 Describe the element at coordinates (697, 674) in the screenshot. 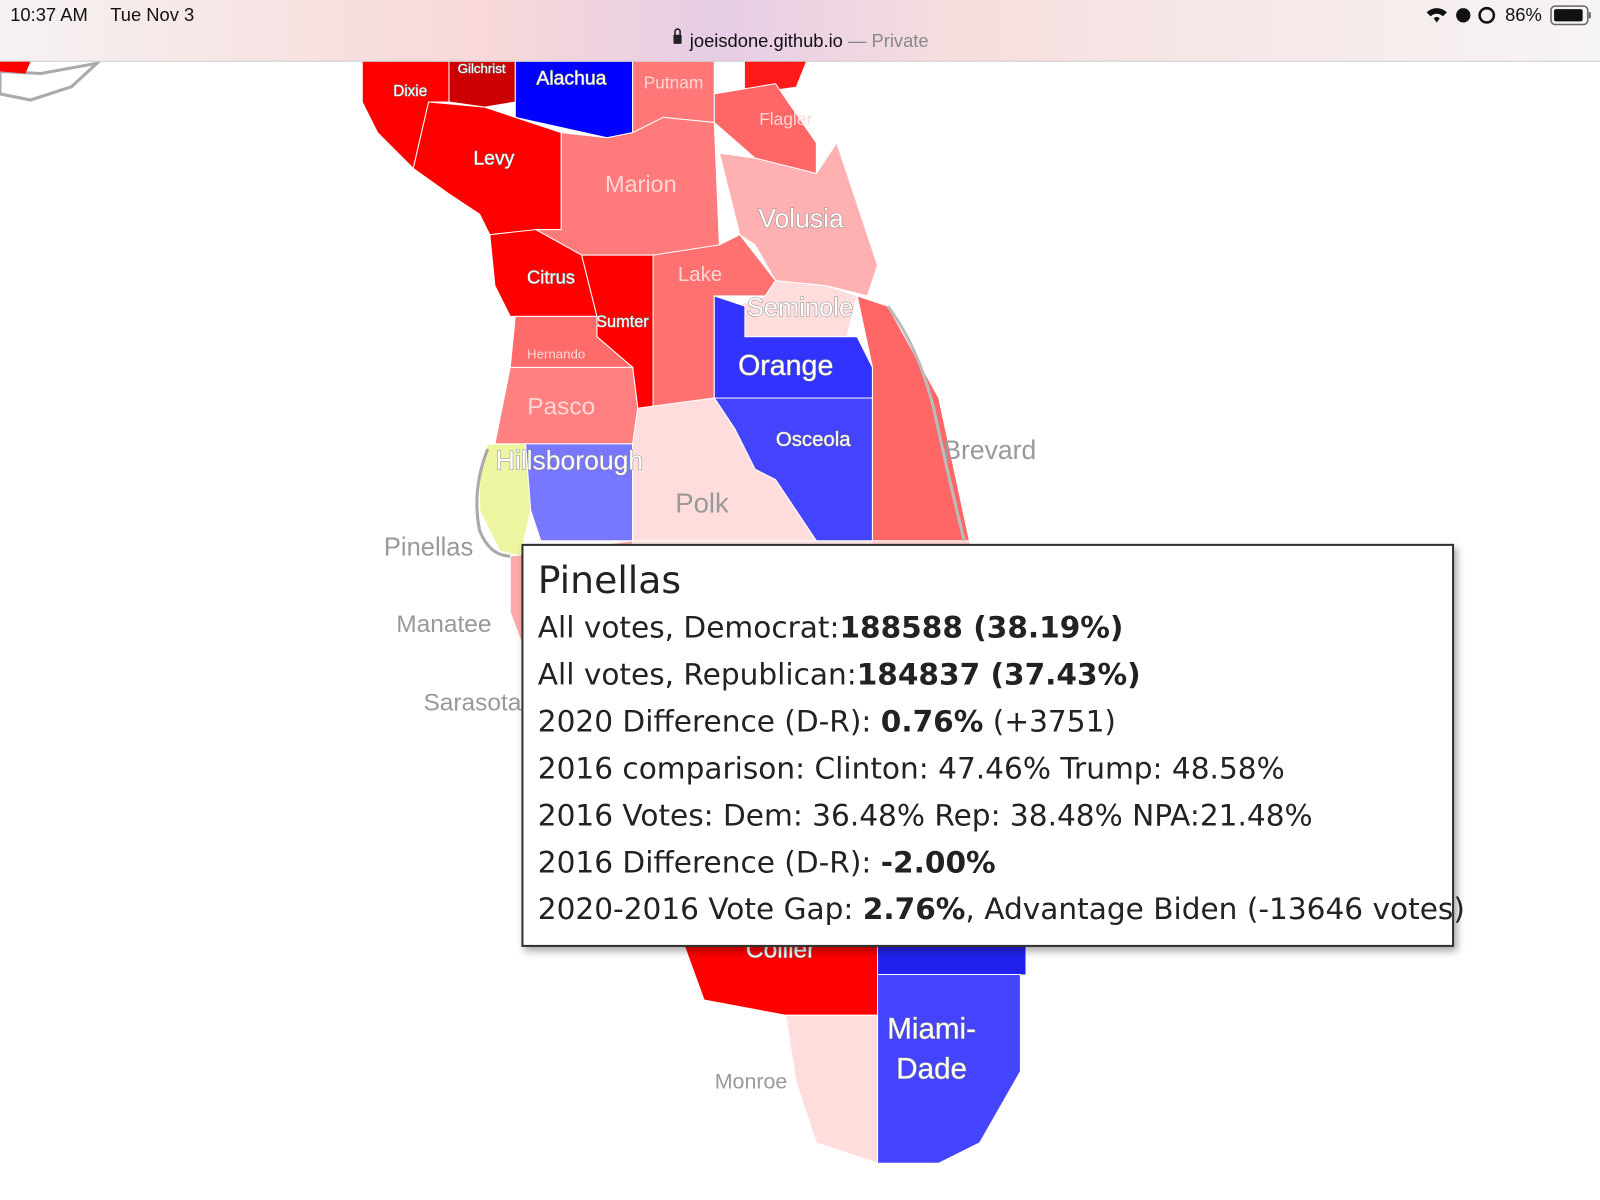

I see `tooltip-text: All votes, Republican:` at that location.